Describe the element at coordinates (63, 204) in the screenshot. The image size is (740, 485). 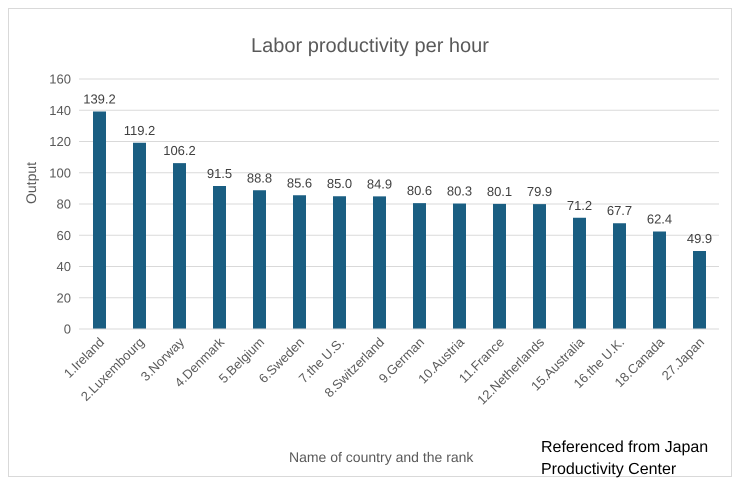
I see `y-tick-label: 80` at that location.